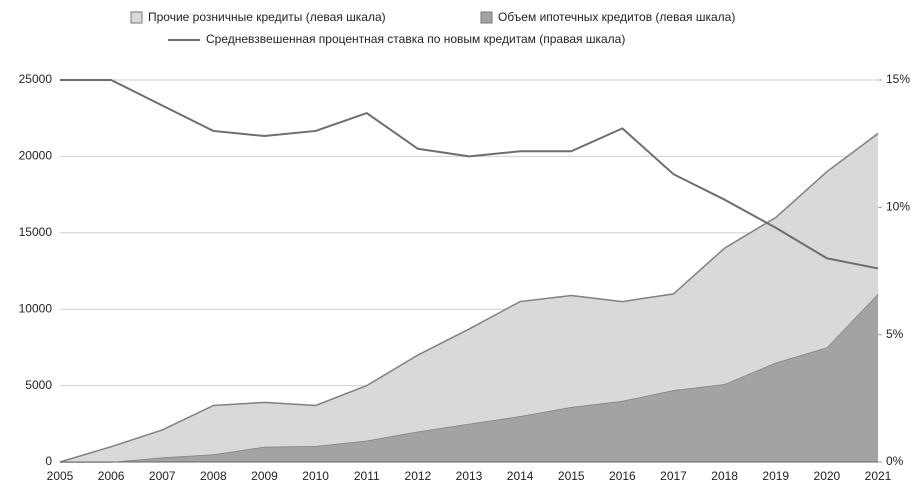 This screenshot has height=491, width=919. Describe the element at coordinates (673, 476) in the screenshot. I see `x-tick-label: 2017` at that location.